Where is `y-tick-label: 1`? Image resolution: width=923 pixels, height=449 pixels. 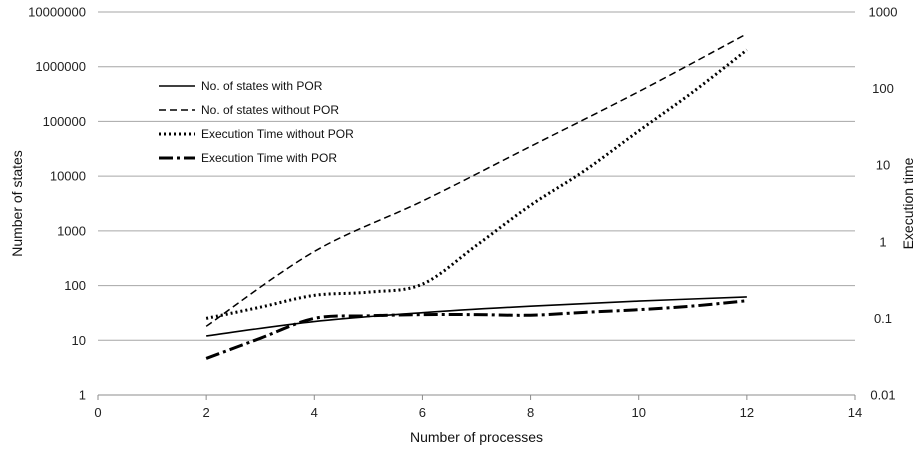
y-tick-label: 1 is located at coordinates (82, 395).